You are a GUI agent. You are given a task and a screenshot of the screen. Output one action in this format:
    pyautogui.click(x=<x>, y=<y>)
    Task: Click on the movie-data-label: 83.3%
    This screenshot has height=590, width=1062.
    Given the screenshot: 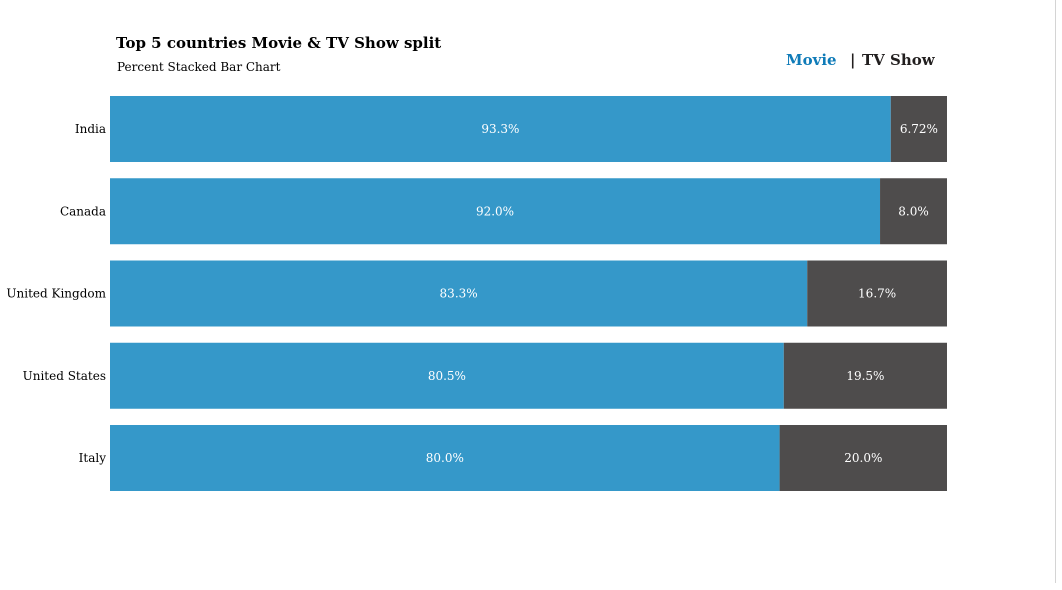 What is the action you would take?
    pyautogui.click(x=459, y=294)
    